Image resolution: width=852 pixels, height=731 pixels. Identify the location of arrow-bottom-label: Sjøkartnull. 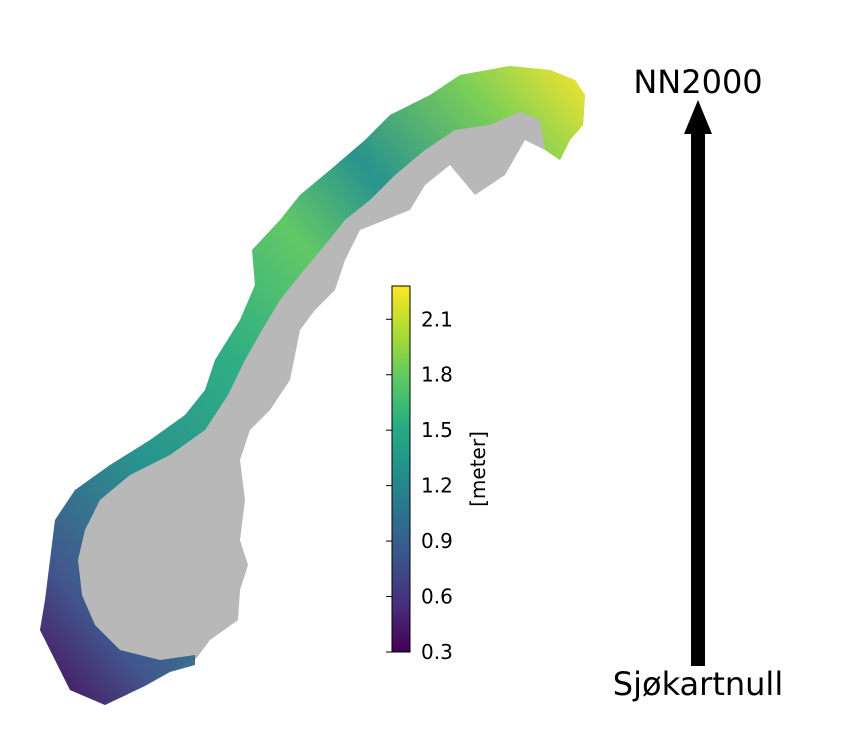
(698, 684).